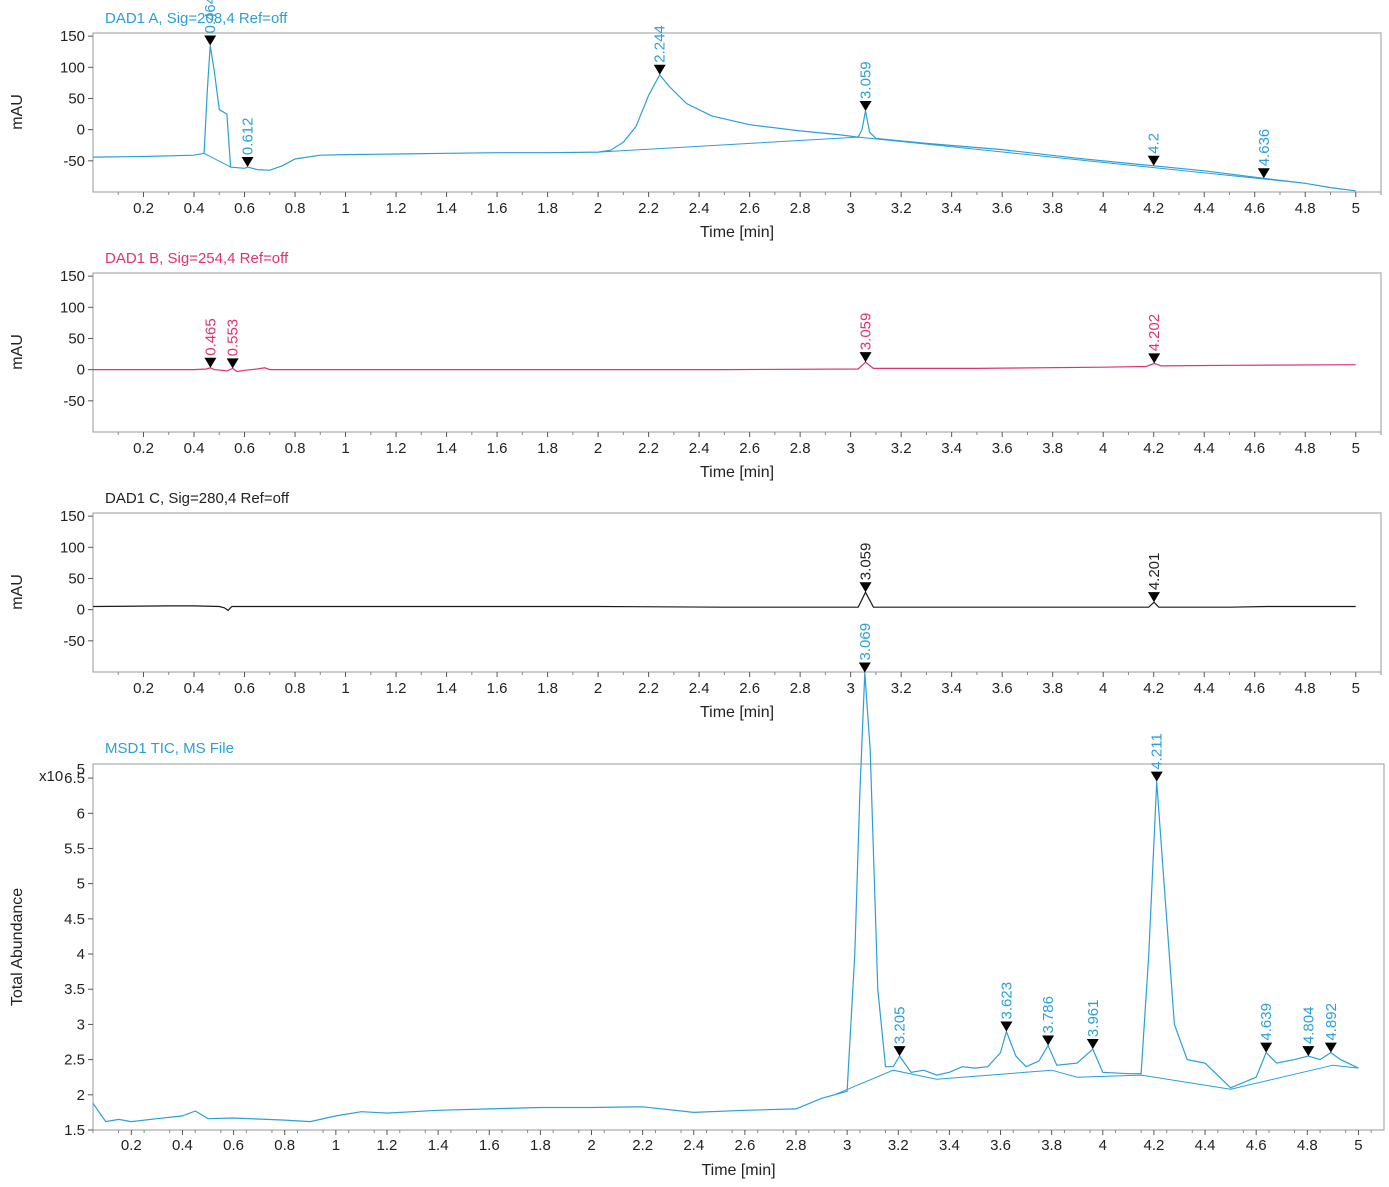 The image size is (1389, 1187). I want to click on y-tick-label: 5.5, so click(74, 848).